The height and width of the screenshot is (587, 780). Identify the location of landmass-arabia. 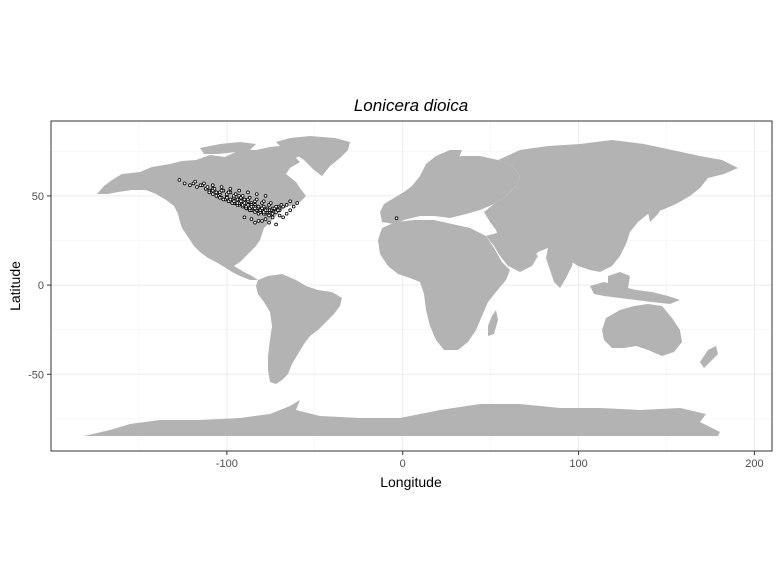
(512, 252).